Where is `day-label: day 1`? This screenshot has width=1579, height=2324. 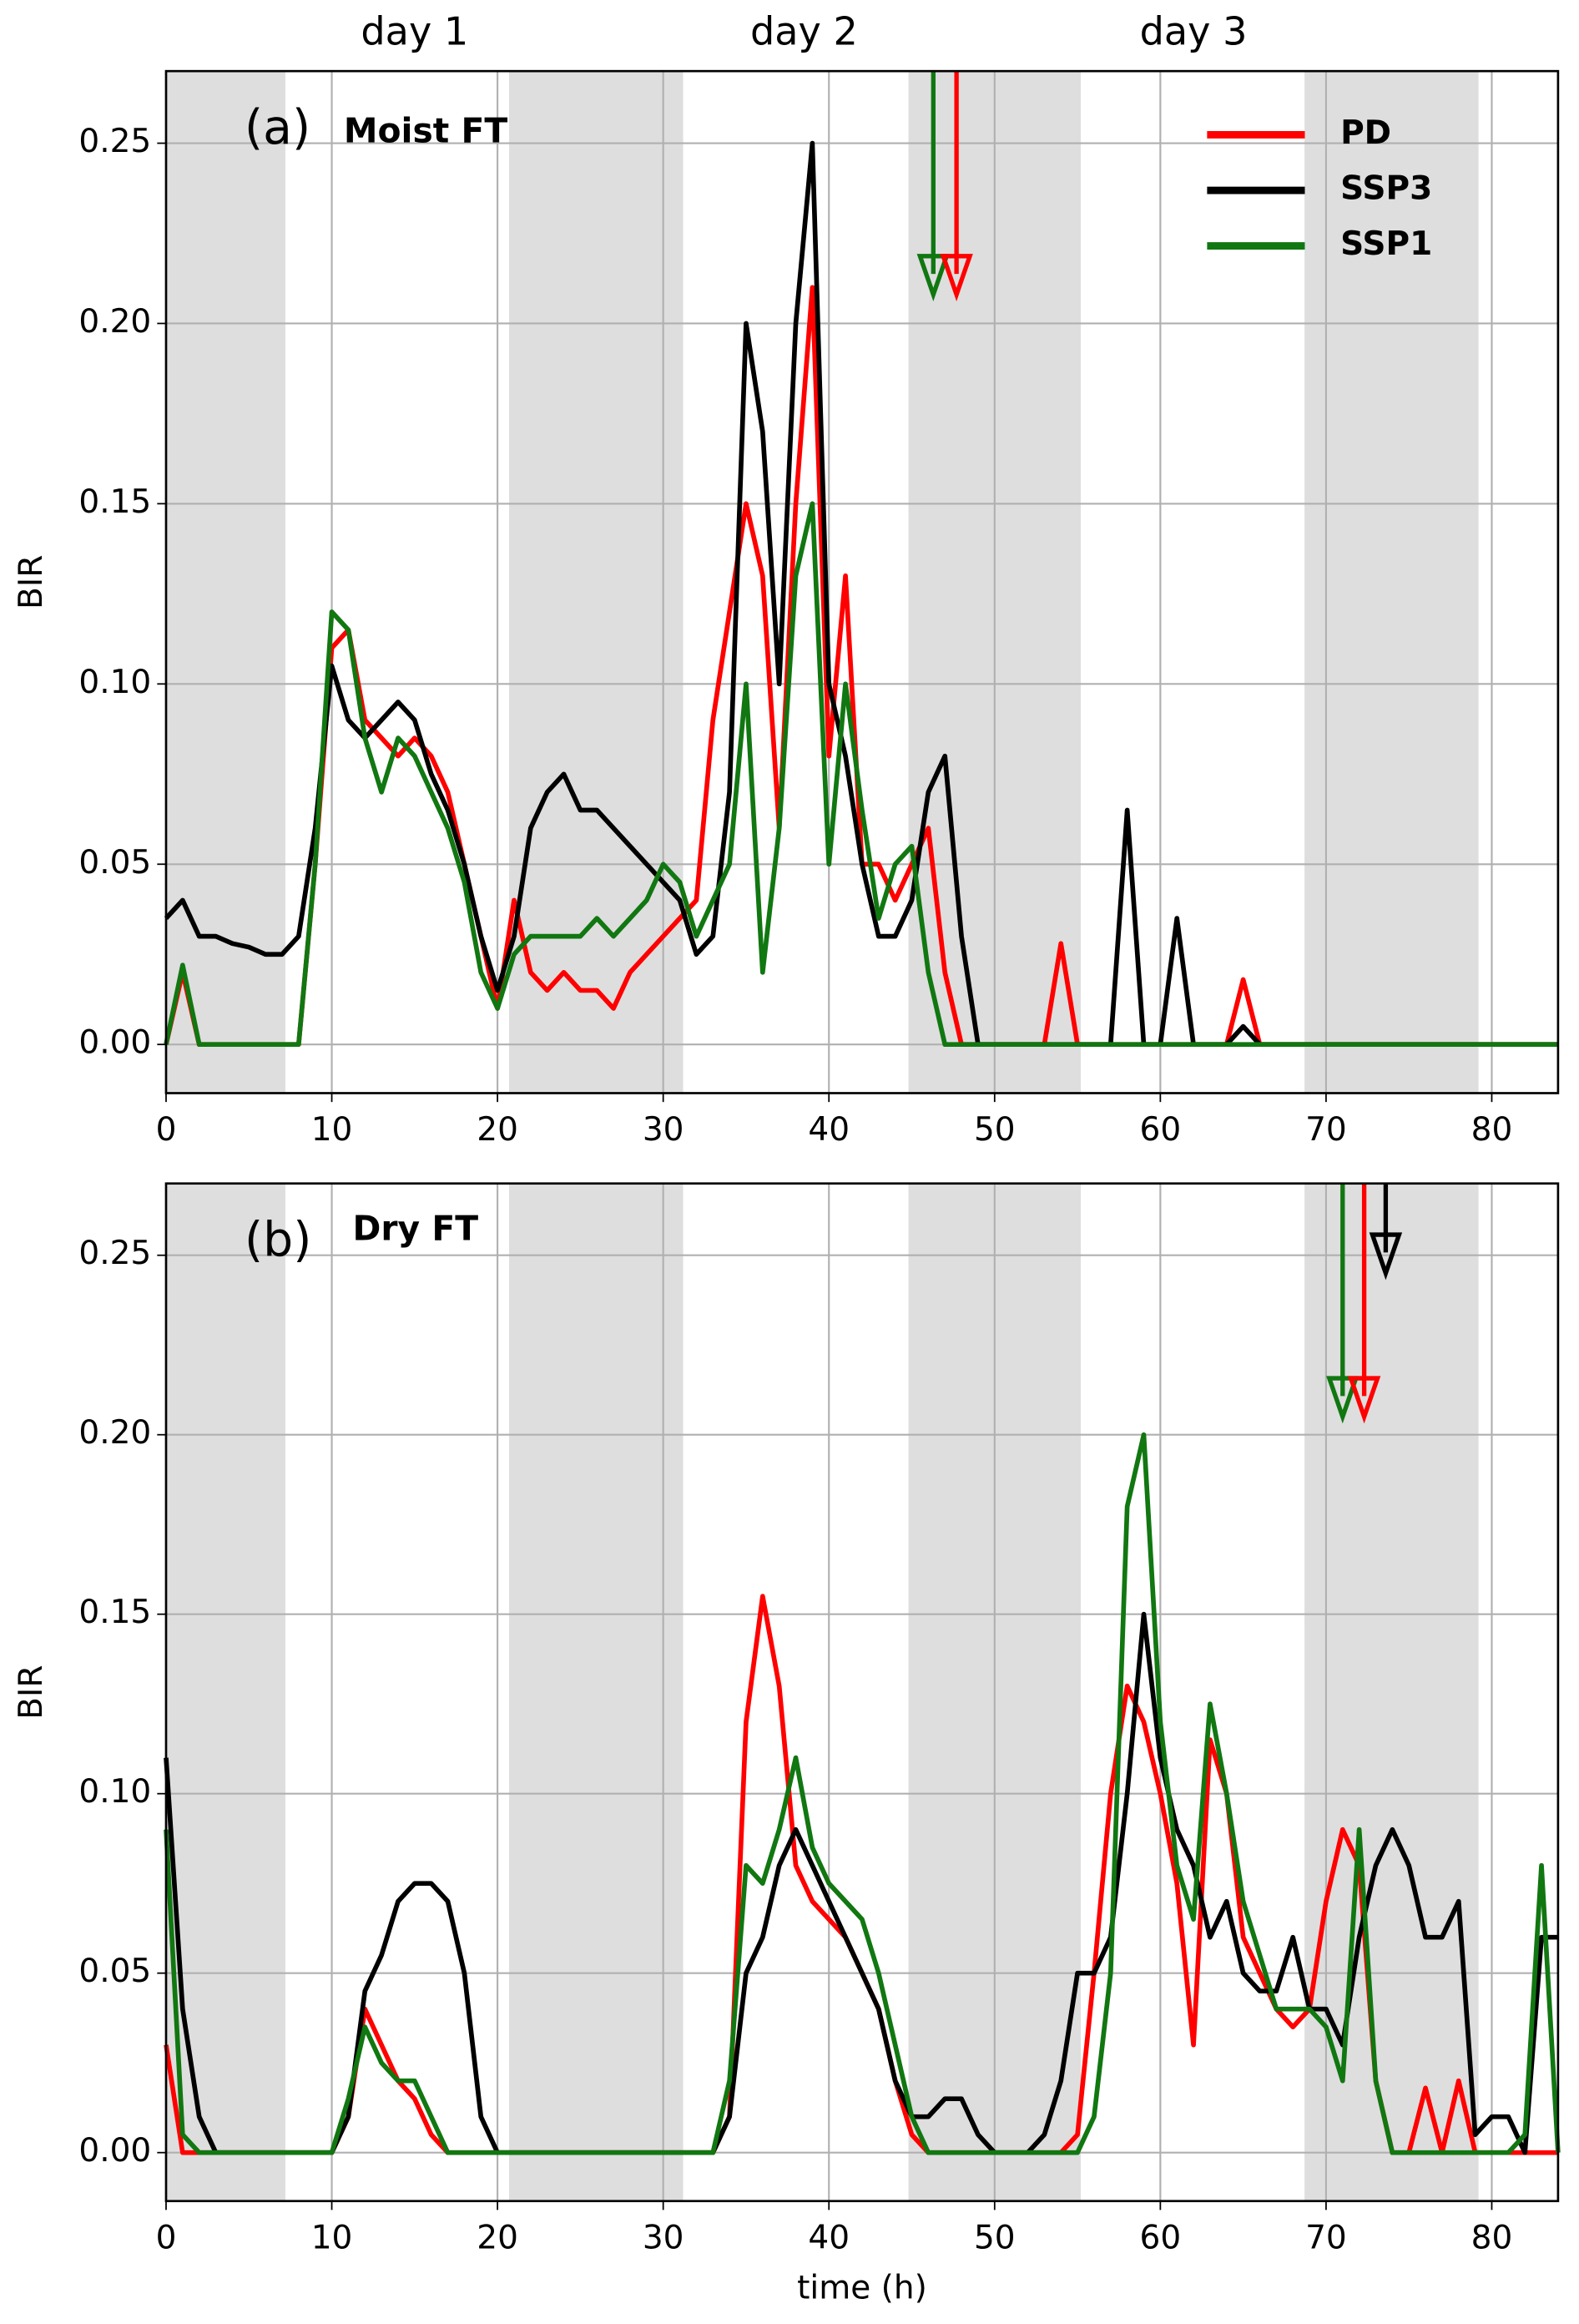 day-label: day 1 is located at coordinates (414, 30).